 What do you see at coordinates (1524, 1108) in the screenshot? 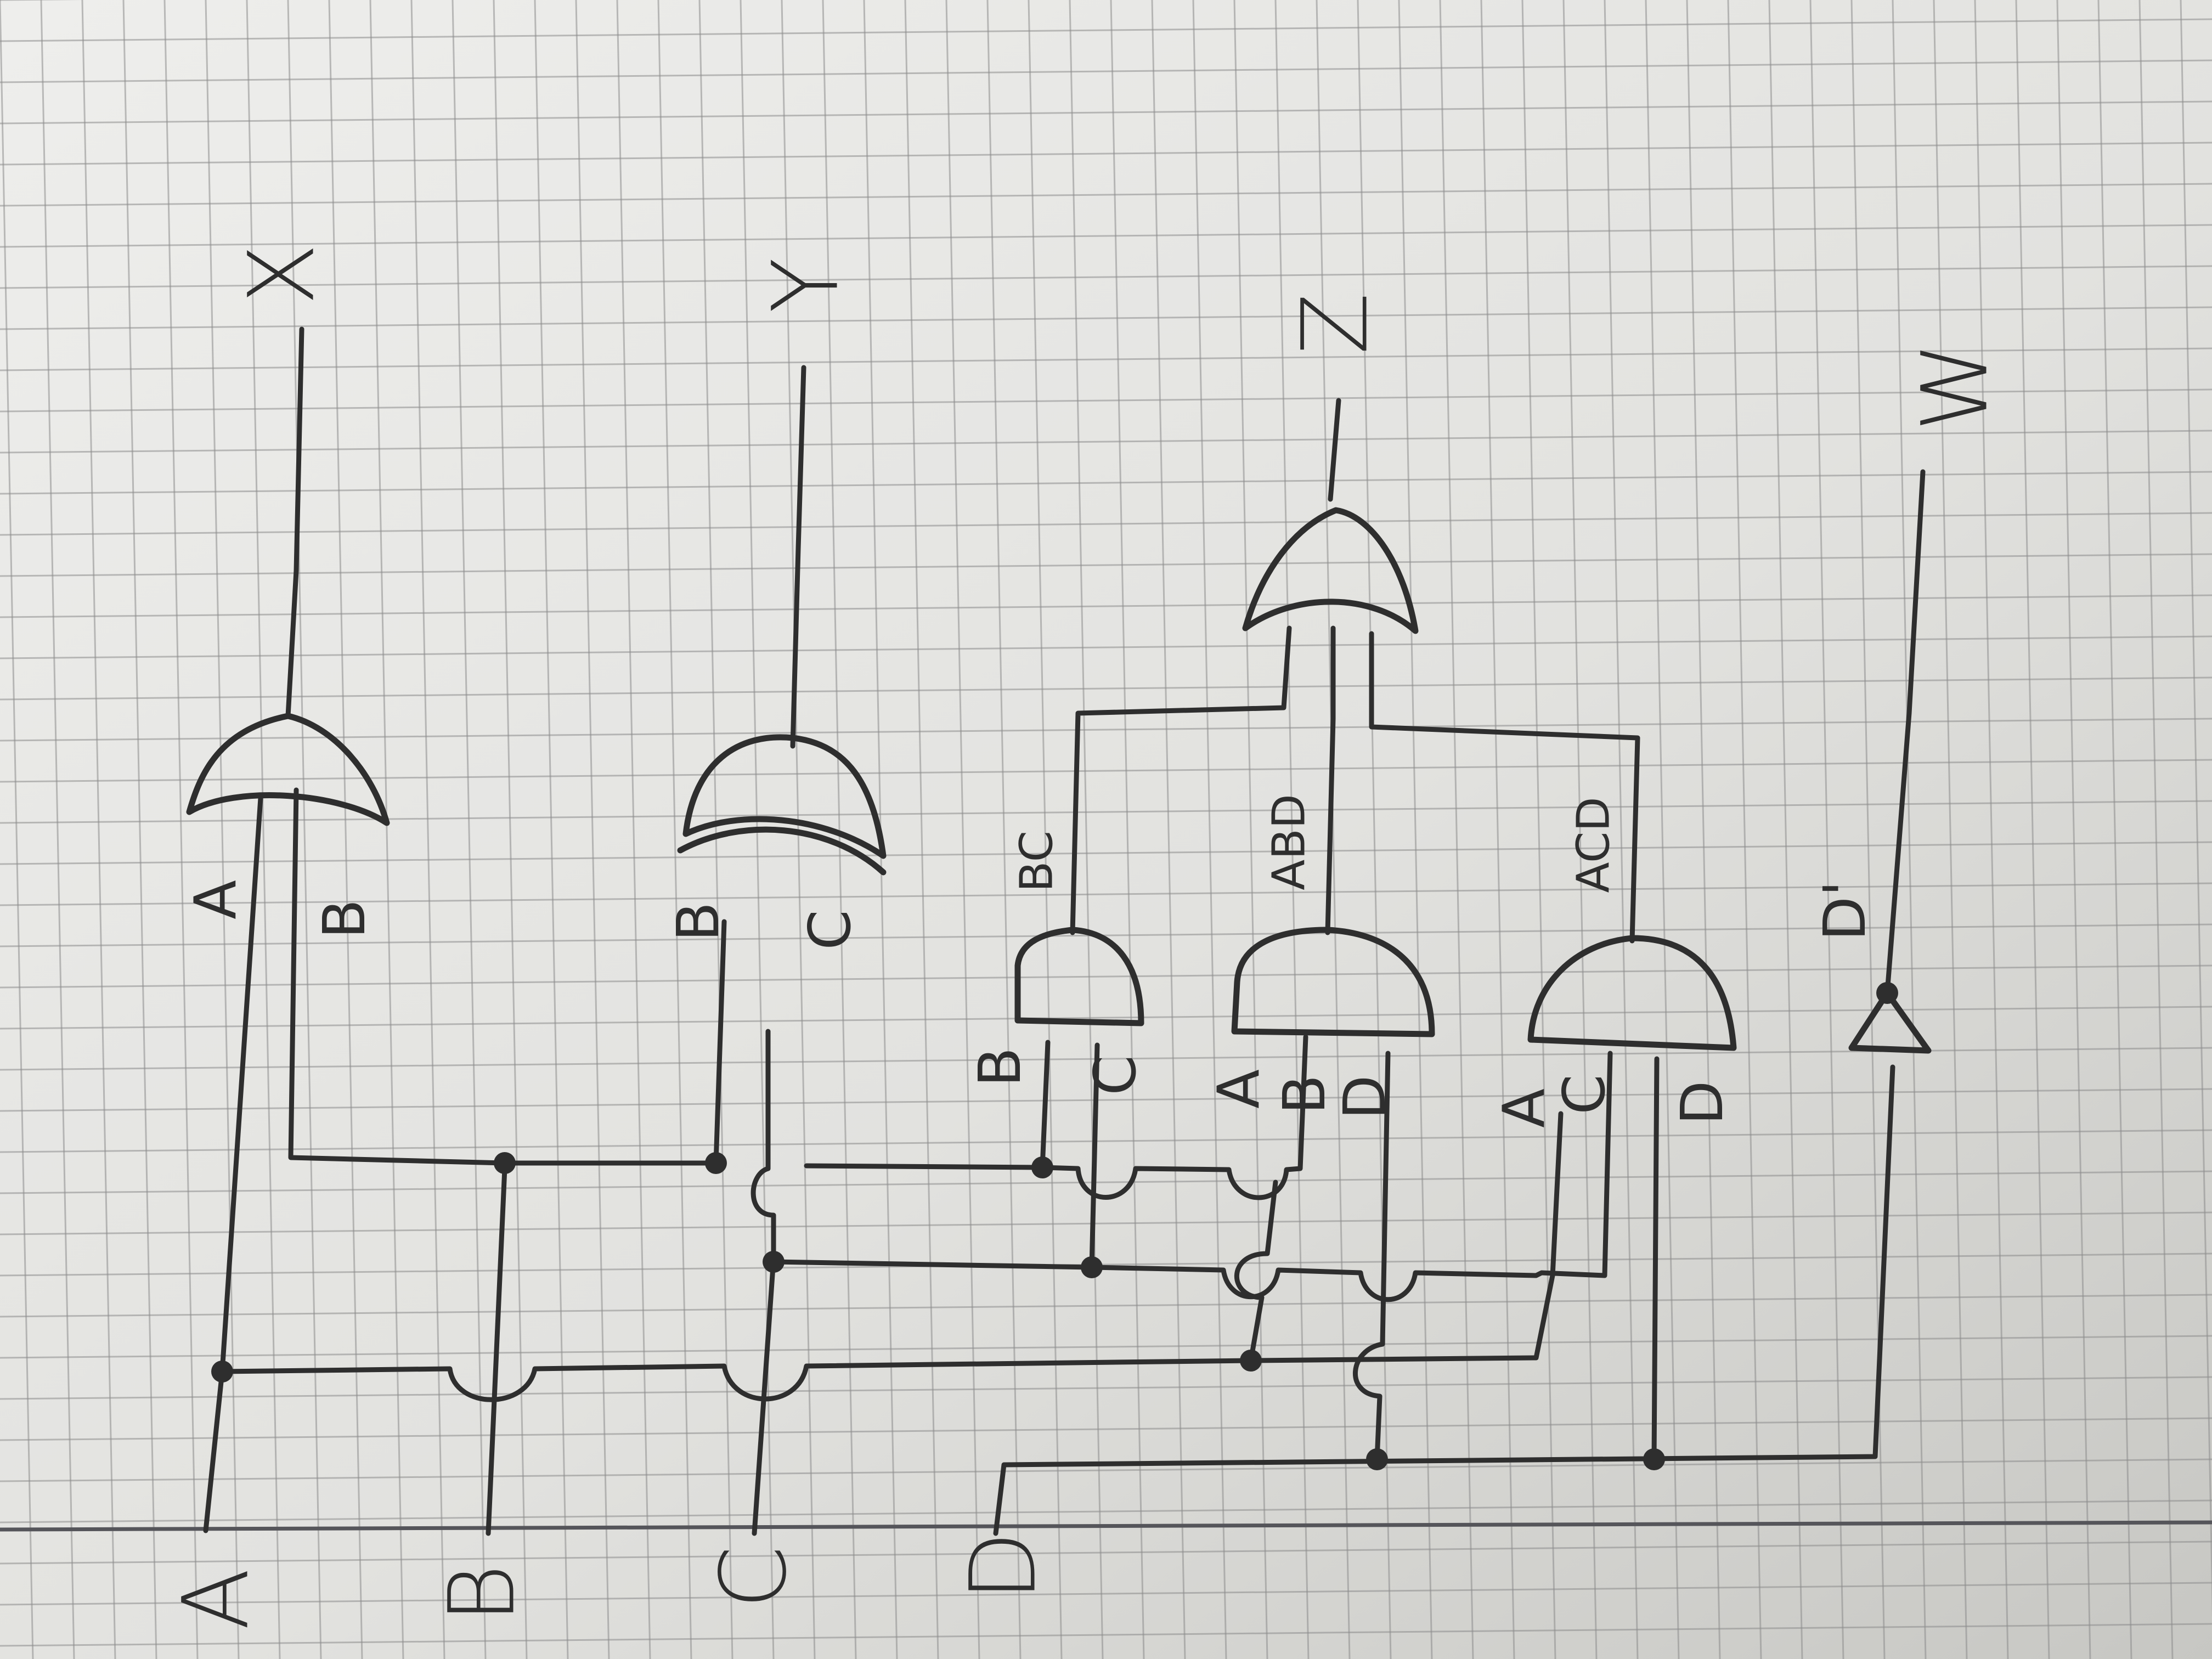
I see `gate-acd-input-a-label: A` at bounding box center [1524, 1108].